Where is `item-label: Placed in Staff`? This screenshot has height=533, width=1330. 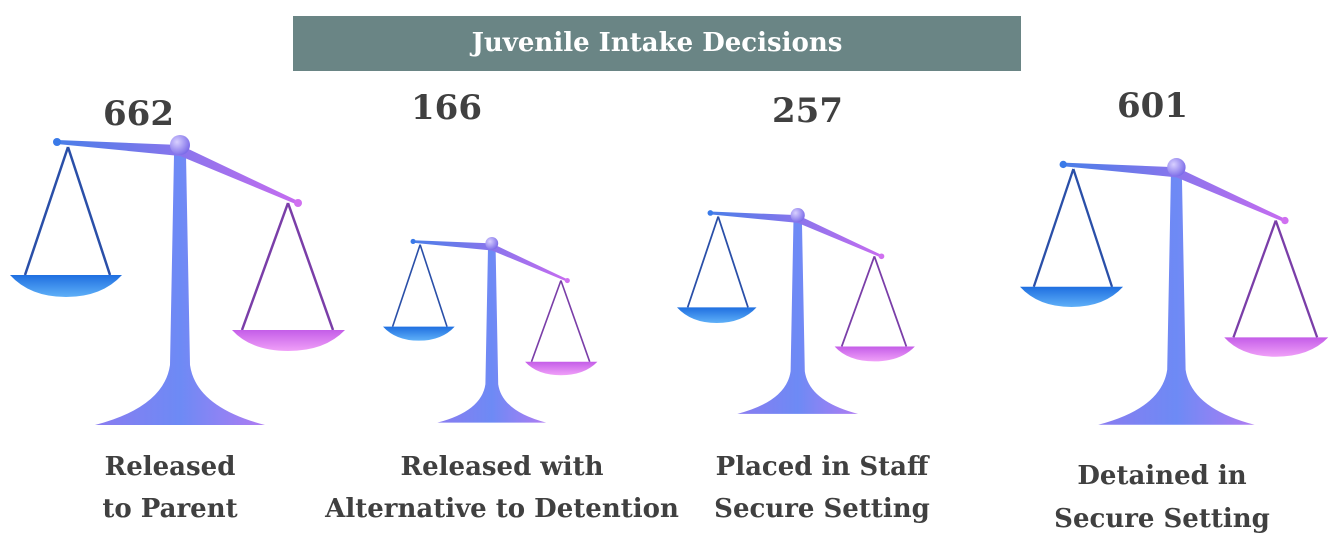 item-label: Placed in Staff is located at coordinates (823, 467).